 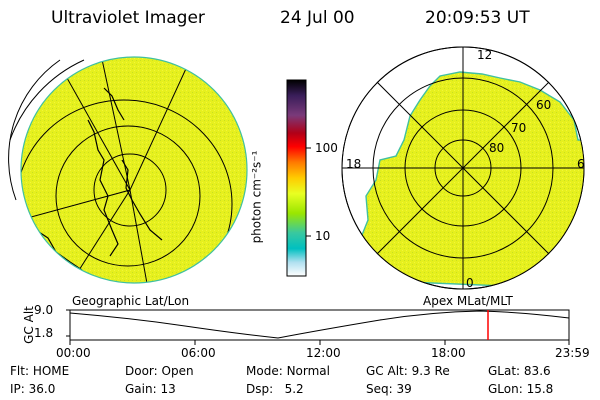 What do you see at coordinates (477, 18) in the screenshot?
I see `time-label: 20:09:53 UT` at bounding box center [477, 18].